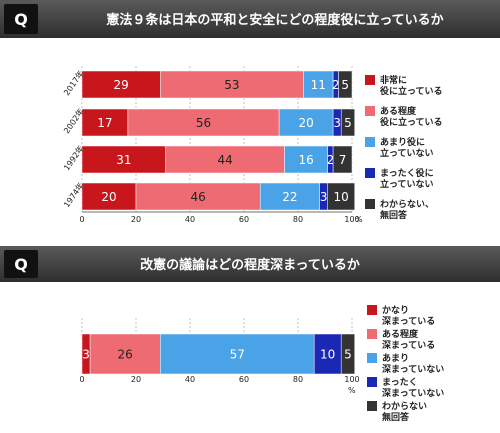 This screenshot has height=433, width=500. I want to click on data-label: 57, so click(237, 355).